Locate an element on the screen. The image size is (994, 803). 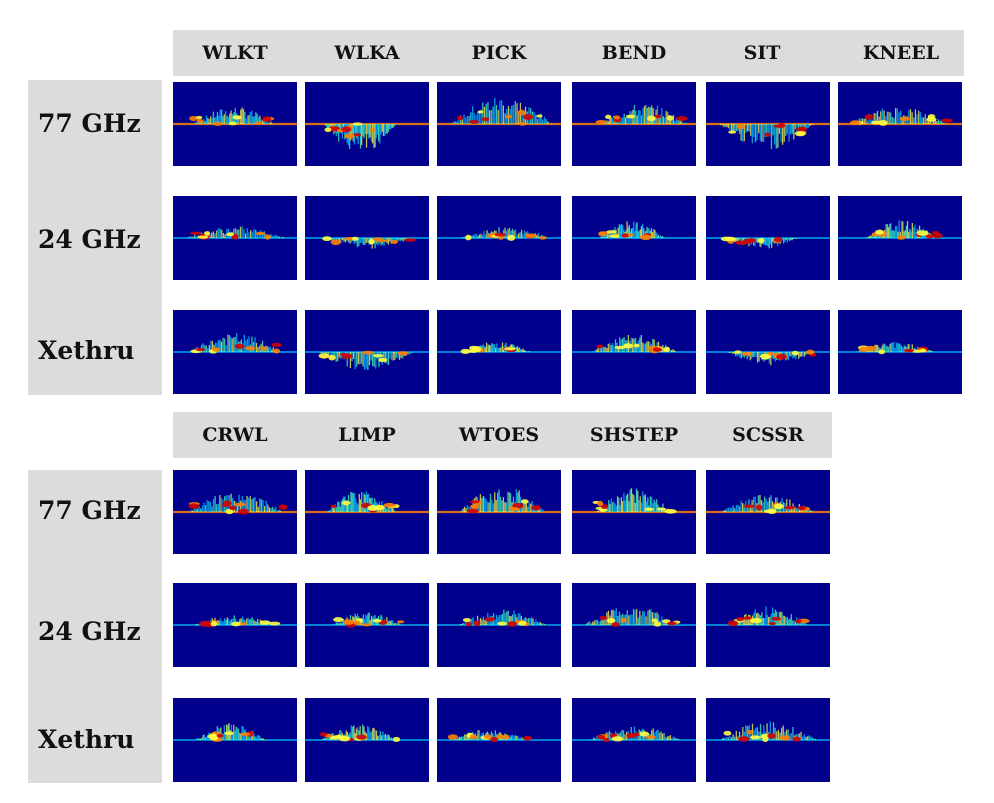
group2-row-label-panel is located at coordinates (95, 626).